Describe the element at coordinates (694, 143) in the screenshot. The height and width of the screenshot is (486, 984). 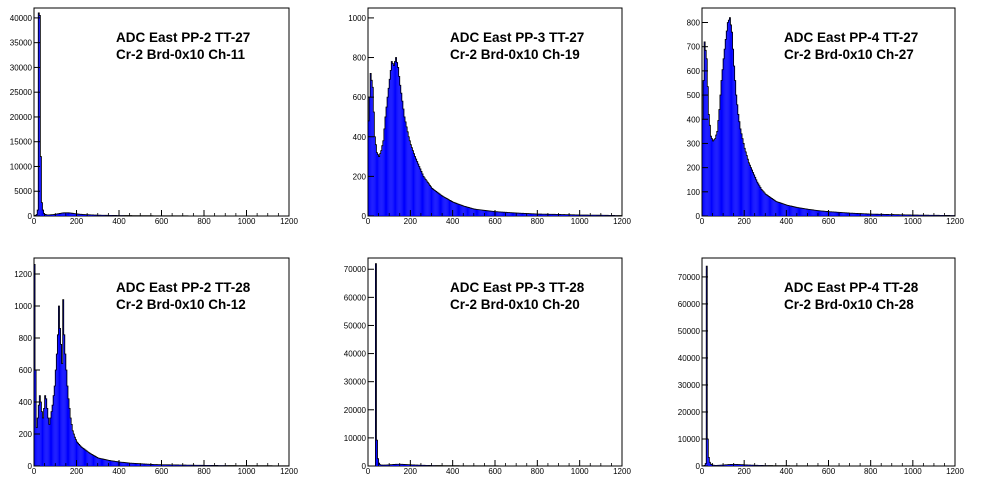
I see `y-tick-label: 300` at that location.